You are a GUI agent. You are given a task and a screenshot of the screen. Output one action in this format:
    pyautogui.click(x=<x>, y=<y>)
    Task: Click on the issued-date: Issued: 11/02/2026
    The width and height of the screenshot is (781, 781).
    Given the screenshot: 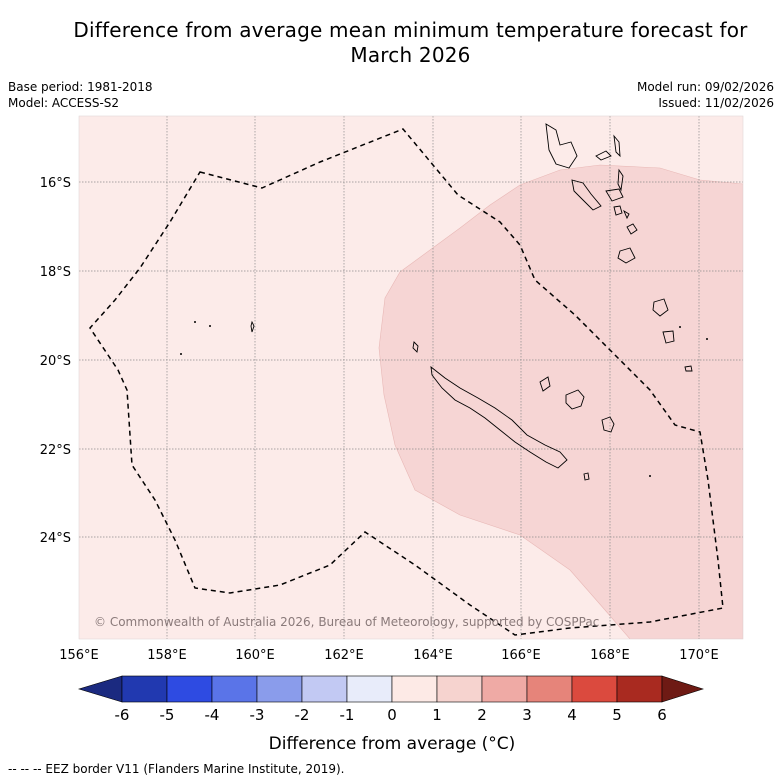 What is the action you would take?
    pyautogui.click(x=716, y=103)
    